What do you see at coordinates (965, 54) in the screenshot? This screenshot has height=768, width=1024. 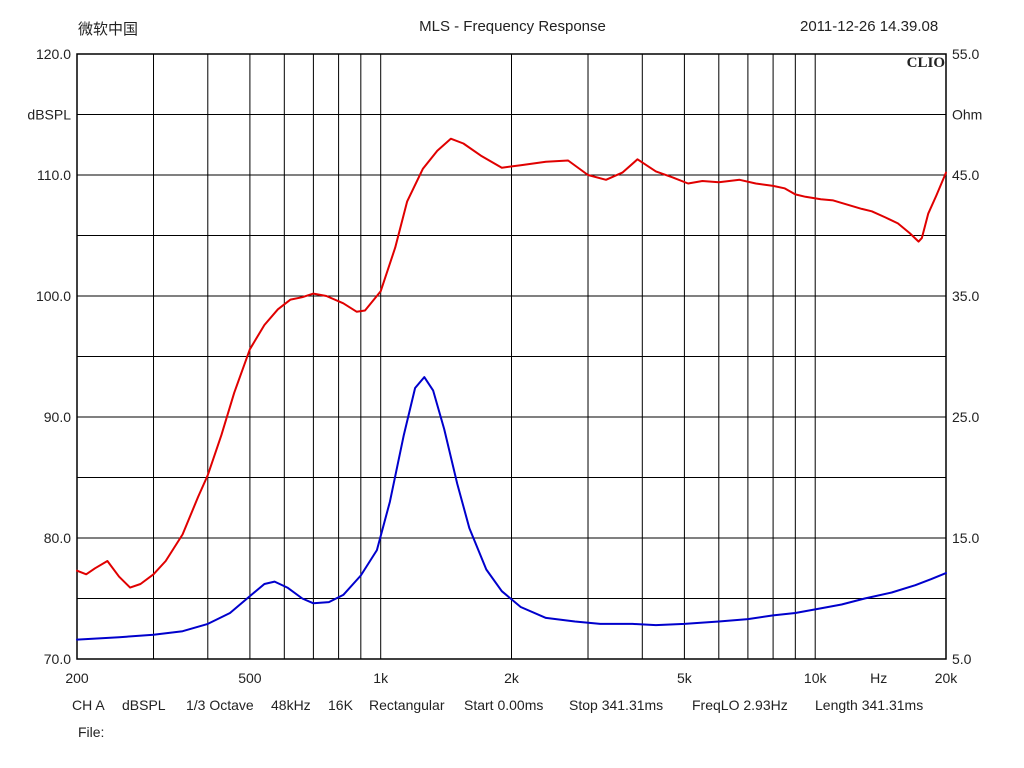 I see `y-tick-right: 55.0` at bounding box center [965, 54].